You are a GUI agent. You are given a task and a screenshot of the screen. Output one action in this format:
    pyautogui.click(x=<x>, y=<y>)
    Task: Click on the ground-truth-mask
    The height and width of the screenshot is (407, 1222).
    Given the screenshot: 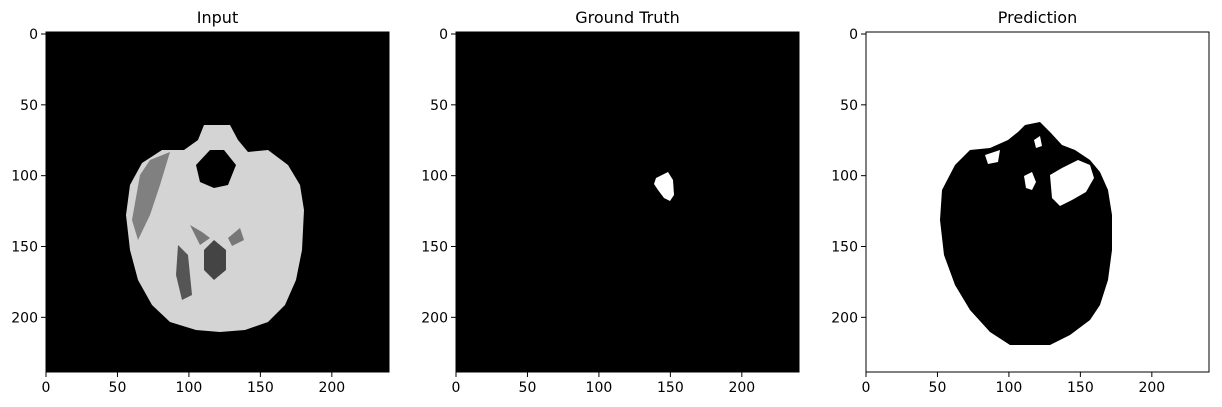 What is the action you would take?
    pyautogui.click(x=664, y=186)
    